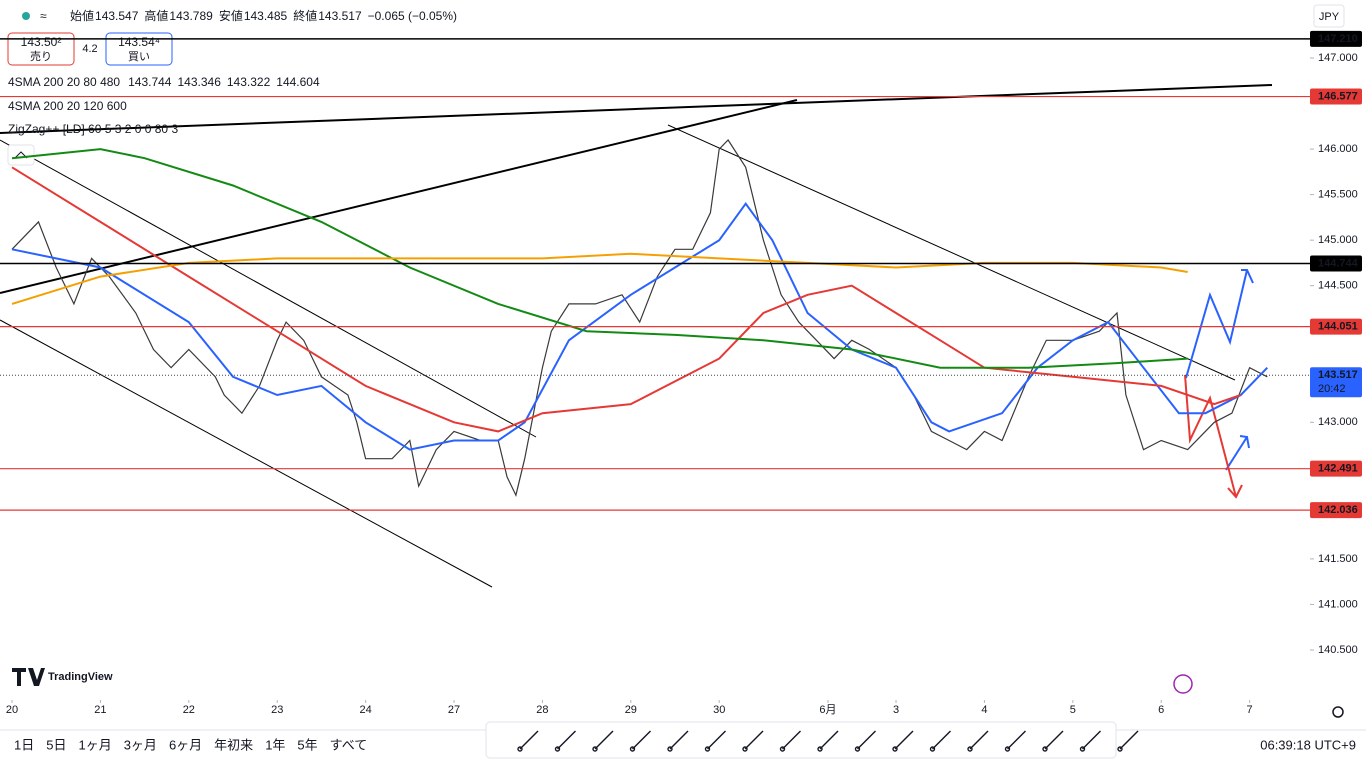  Describe the element at coordinates (224, 82) in the screenshot. I see `indicator-values: 143.744 143.346 143.322 144.604` at that location.